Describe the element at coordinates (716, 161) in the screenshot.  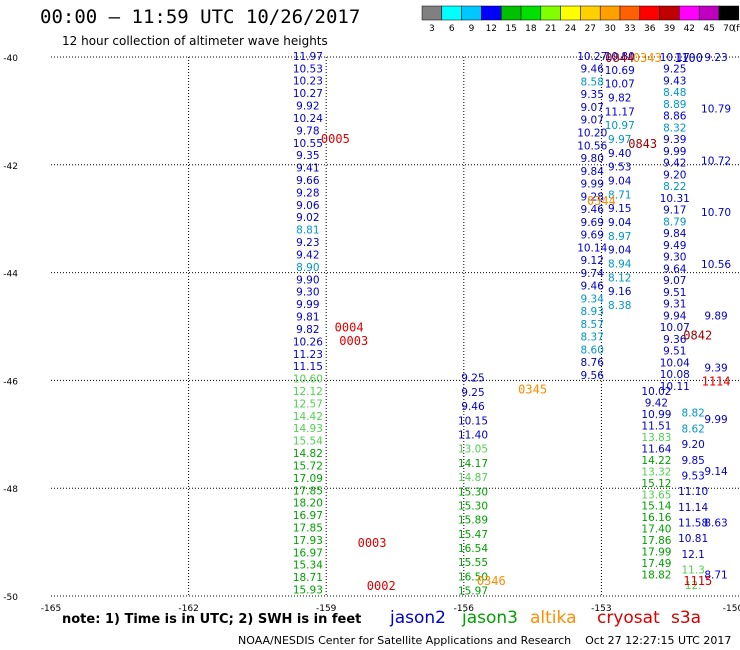
I see `swh-value-label: 10.72` at that location.